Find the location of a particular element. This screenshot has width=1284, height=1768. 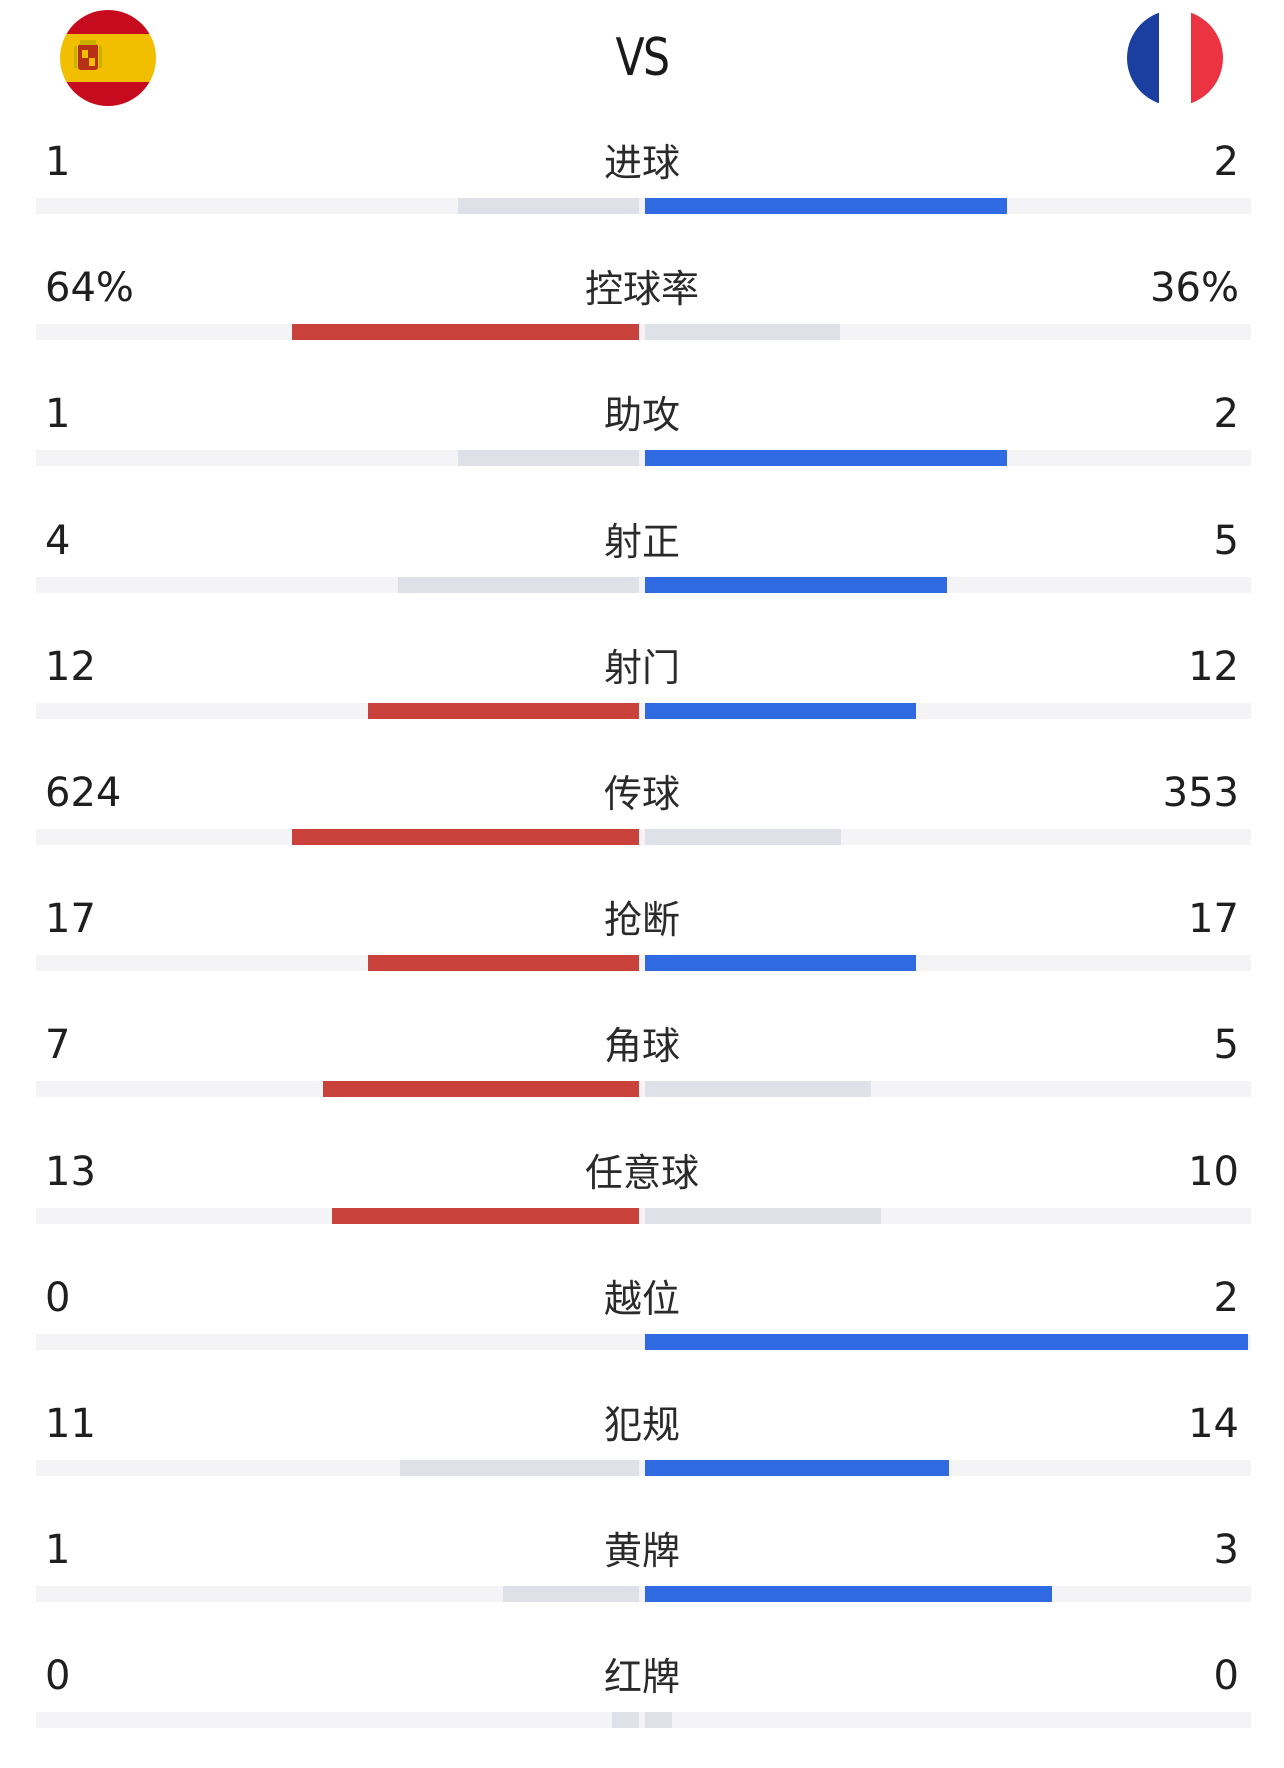

stat-label: 射门 is located at coordinates (641, 667).